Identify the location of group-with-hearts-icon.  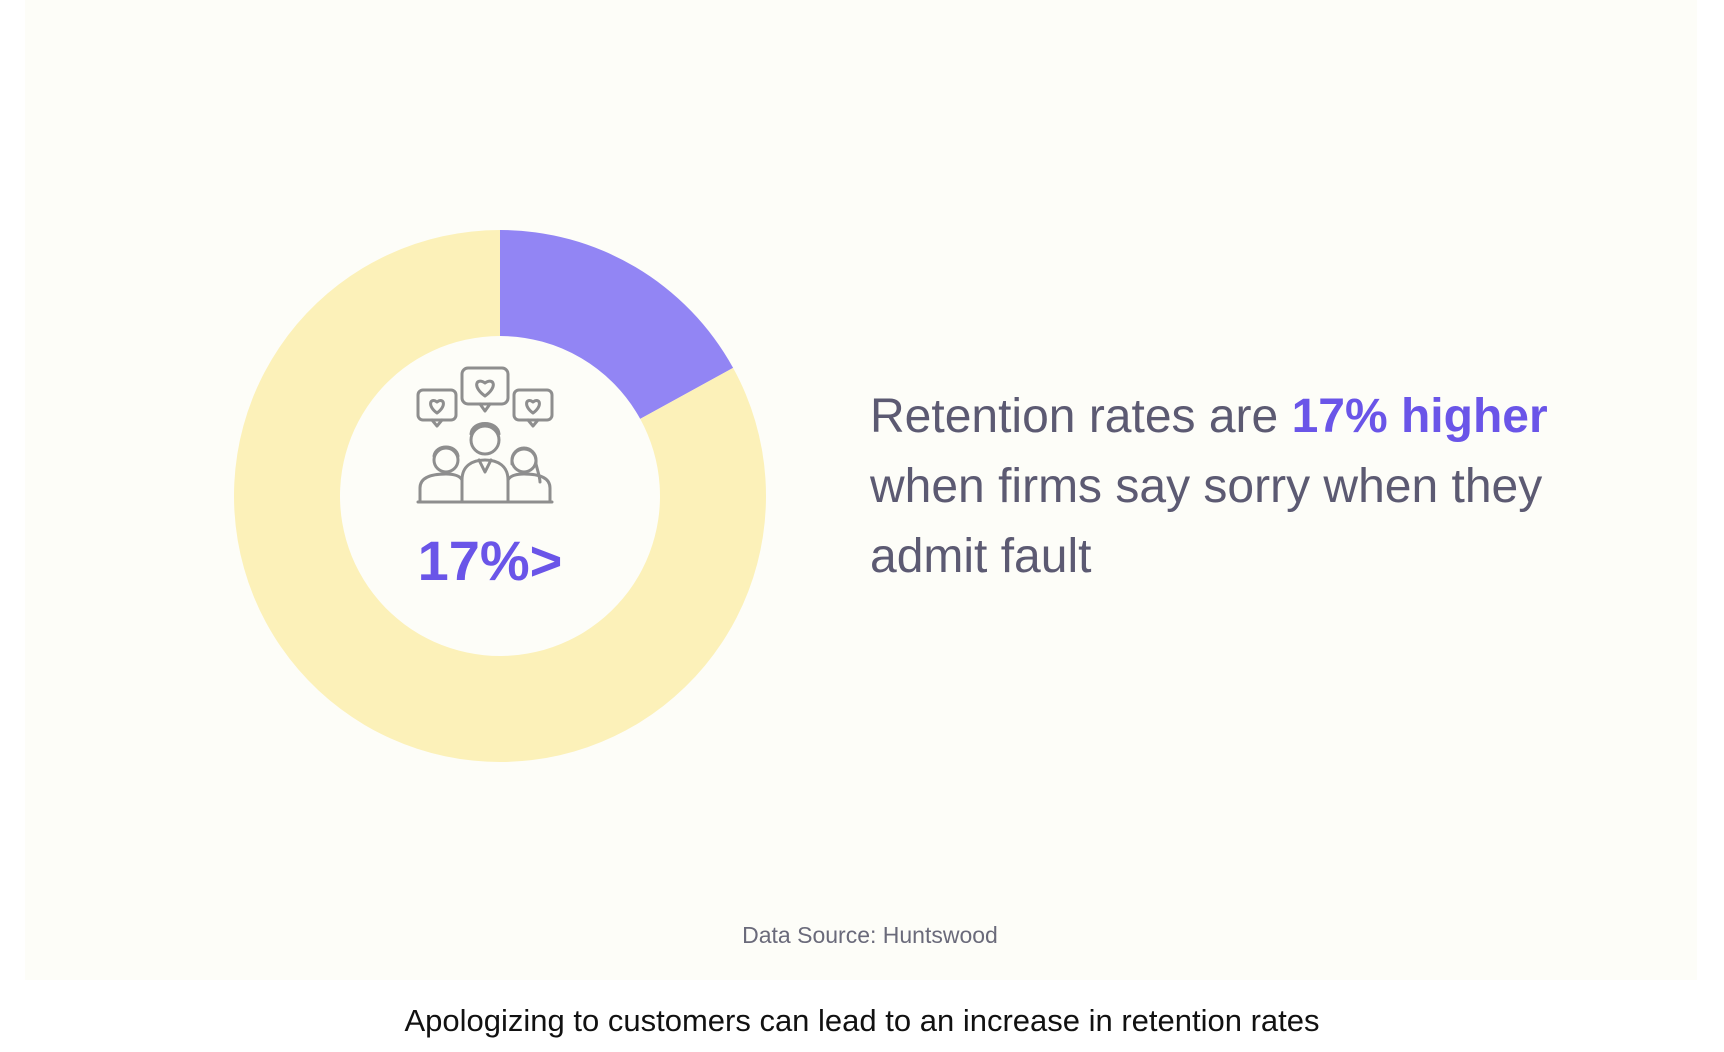
(485, 435).